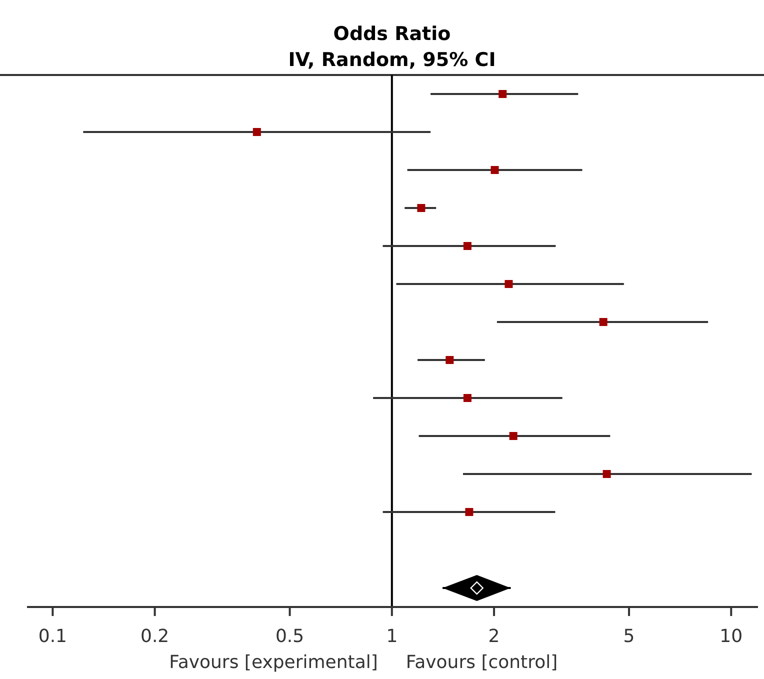  I want to click on x-tick-label: 0.2, so click(155, 636).